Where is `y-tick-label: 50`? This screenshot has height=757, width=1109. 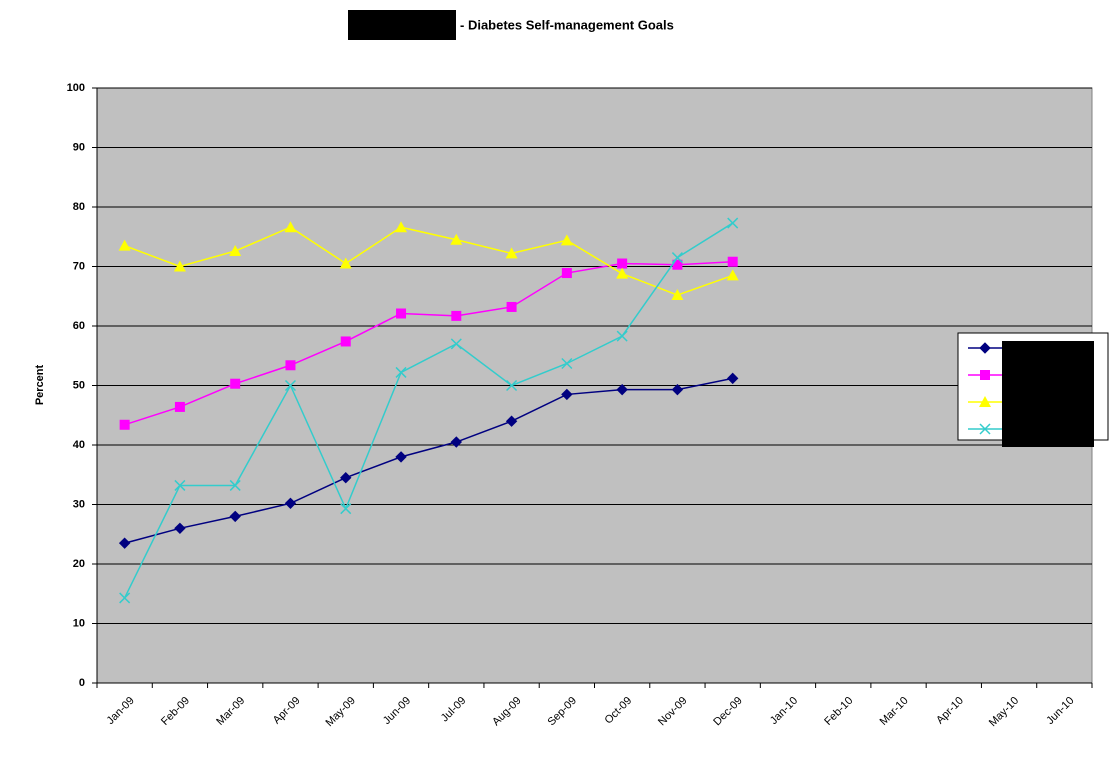 y-tick-label: 50 is located at coordinates (79, 385).